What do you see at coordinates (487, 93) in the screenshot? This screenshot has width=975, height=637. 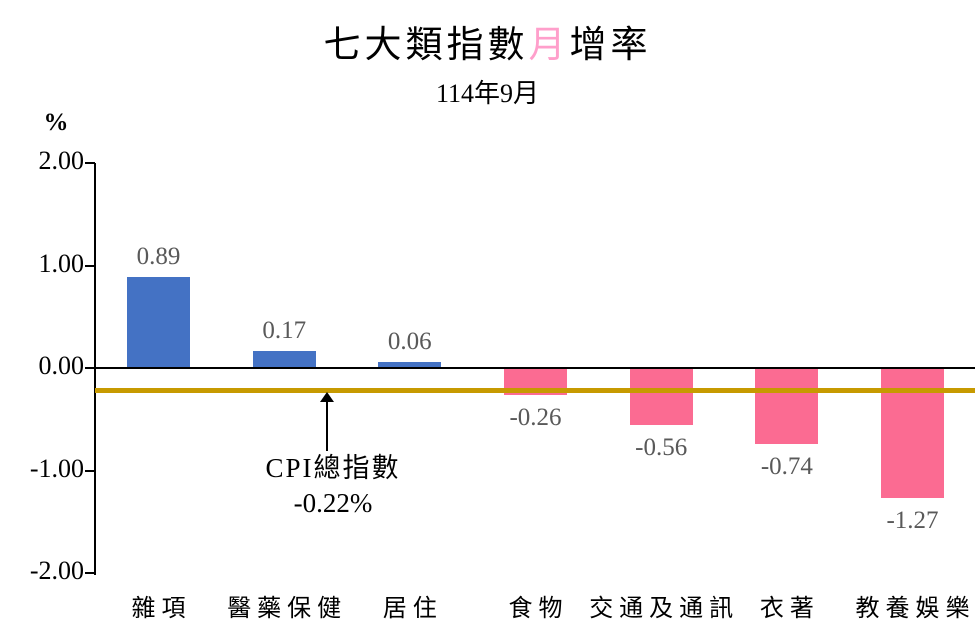 I see `chart-subtitle: 114年9月` at bounding box center [487, 93].